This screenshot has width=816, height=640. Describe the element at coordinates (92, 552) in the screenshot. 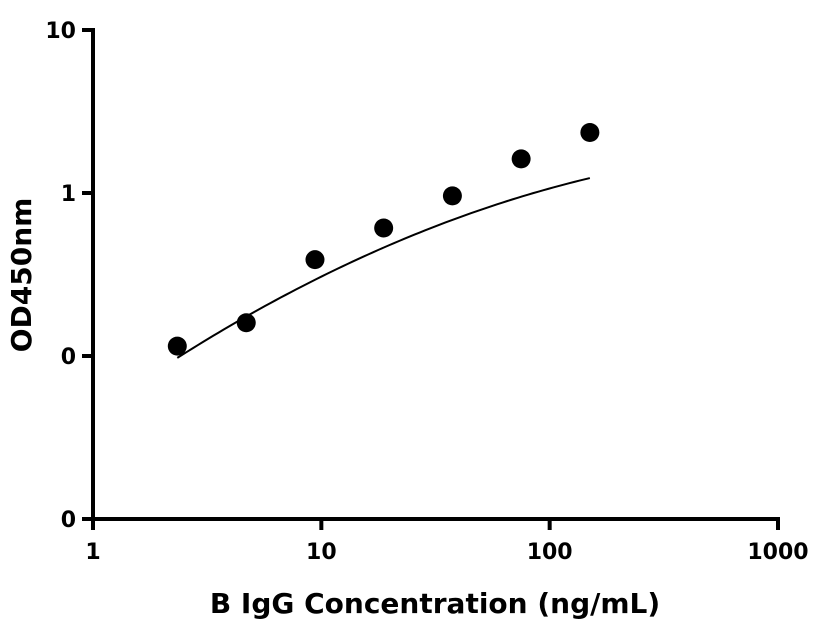

I see `x-tick-label: 1` at that location.